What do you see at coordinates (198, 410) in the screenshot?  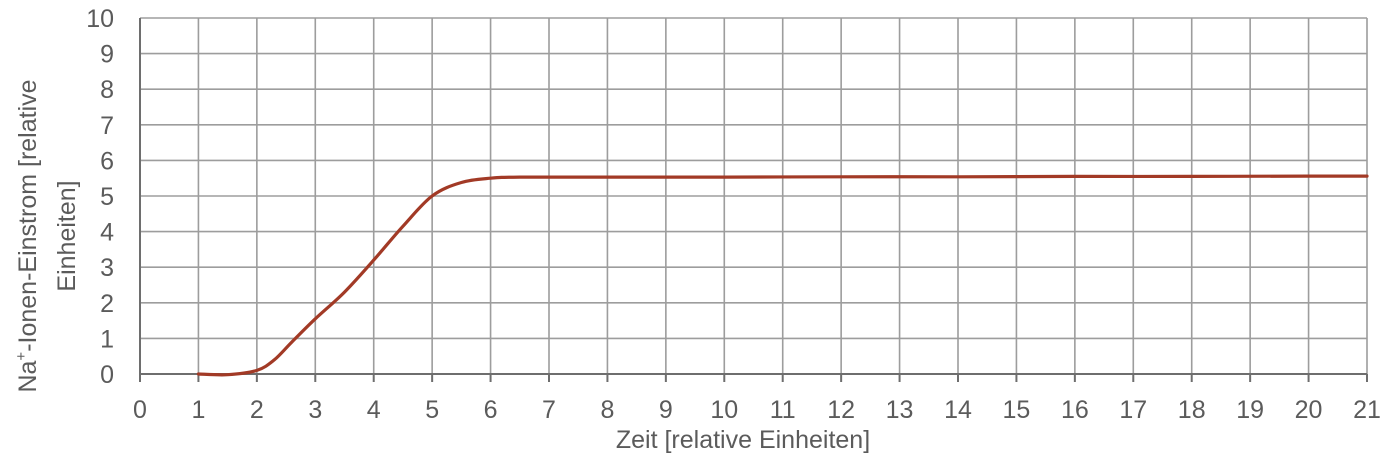 I see `x-tick-label-1: 1` at bounding box center [198, 410].